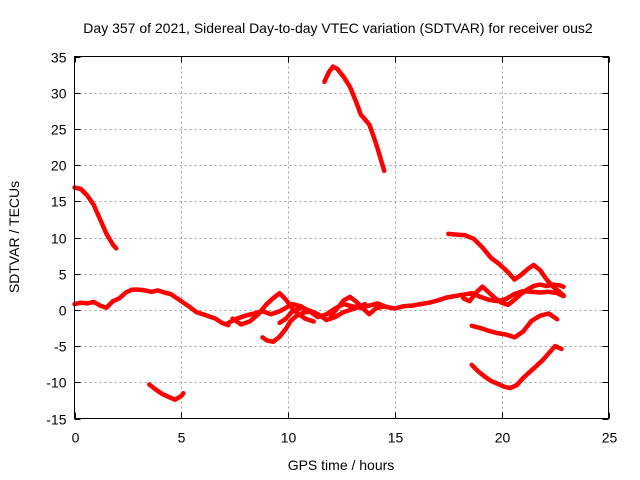  I want to click on y-tick-label: 20, so click(59, 166).